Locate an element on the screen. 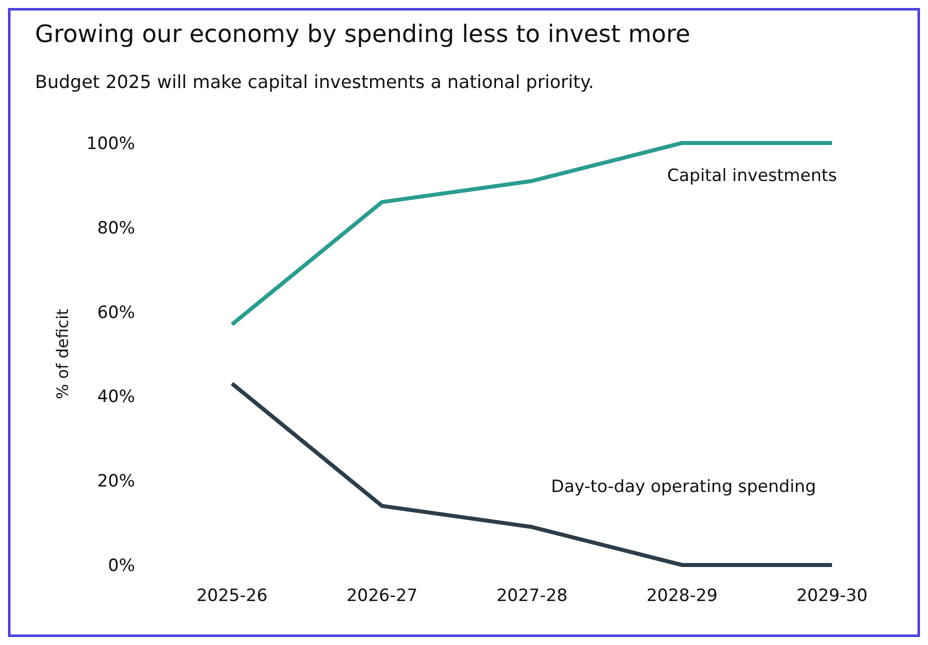  chart-subtitle: Budget 2025 will make capital investments a national priority. is located at coordinates (314, 82).